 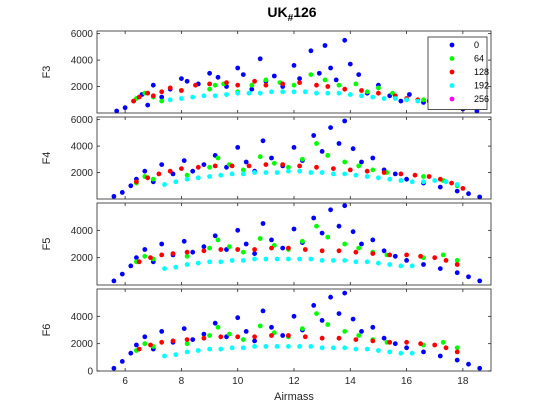 What do you see at coordinates (479, 59) in the screenshot?
I see `legend-label: 64` at bounding box center [479, 59].